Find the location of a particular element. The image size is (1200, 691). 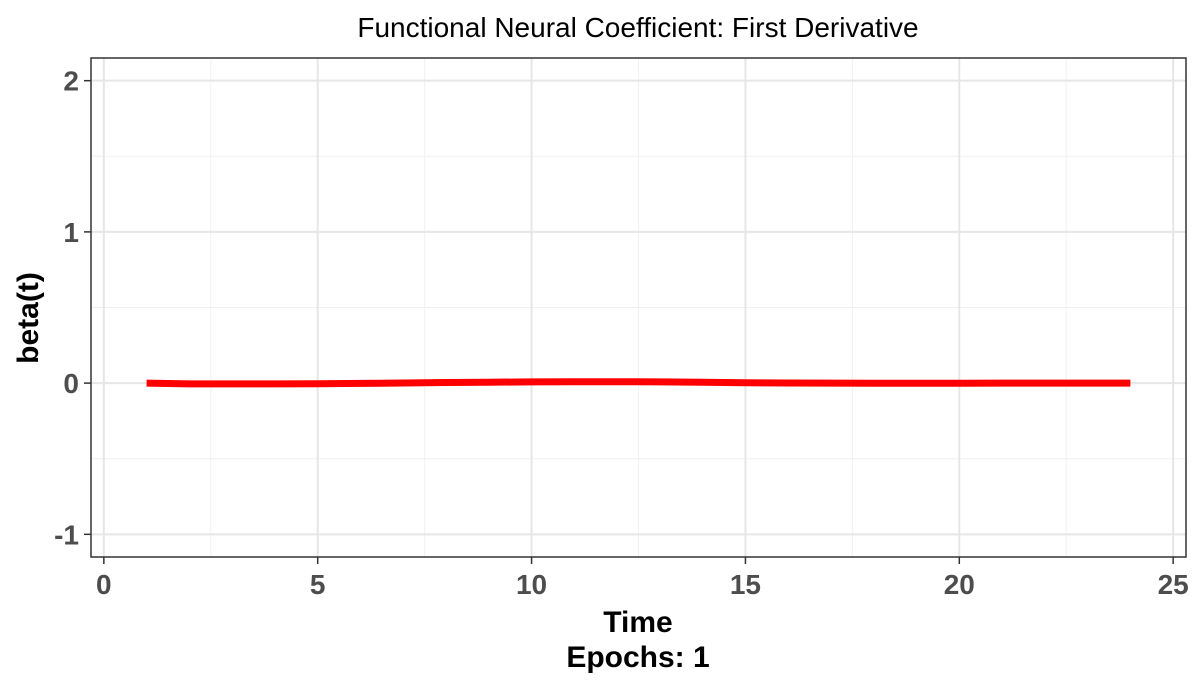

y-axis-title: beta(t) is located at coordinates (28, 318).